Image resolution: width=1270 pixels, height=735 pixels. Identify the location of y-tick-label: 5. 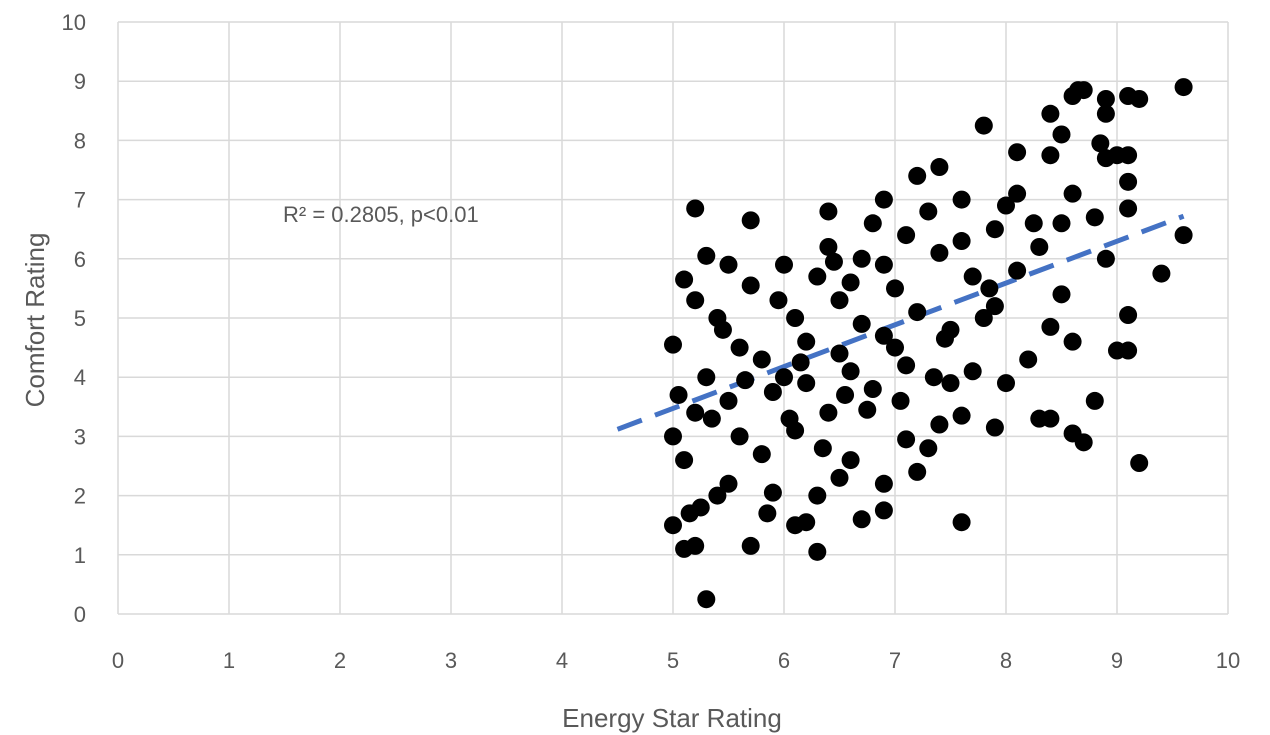
(80, 318).